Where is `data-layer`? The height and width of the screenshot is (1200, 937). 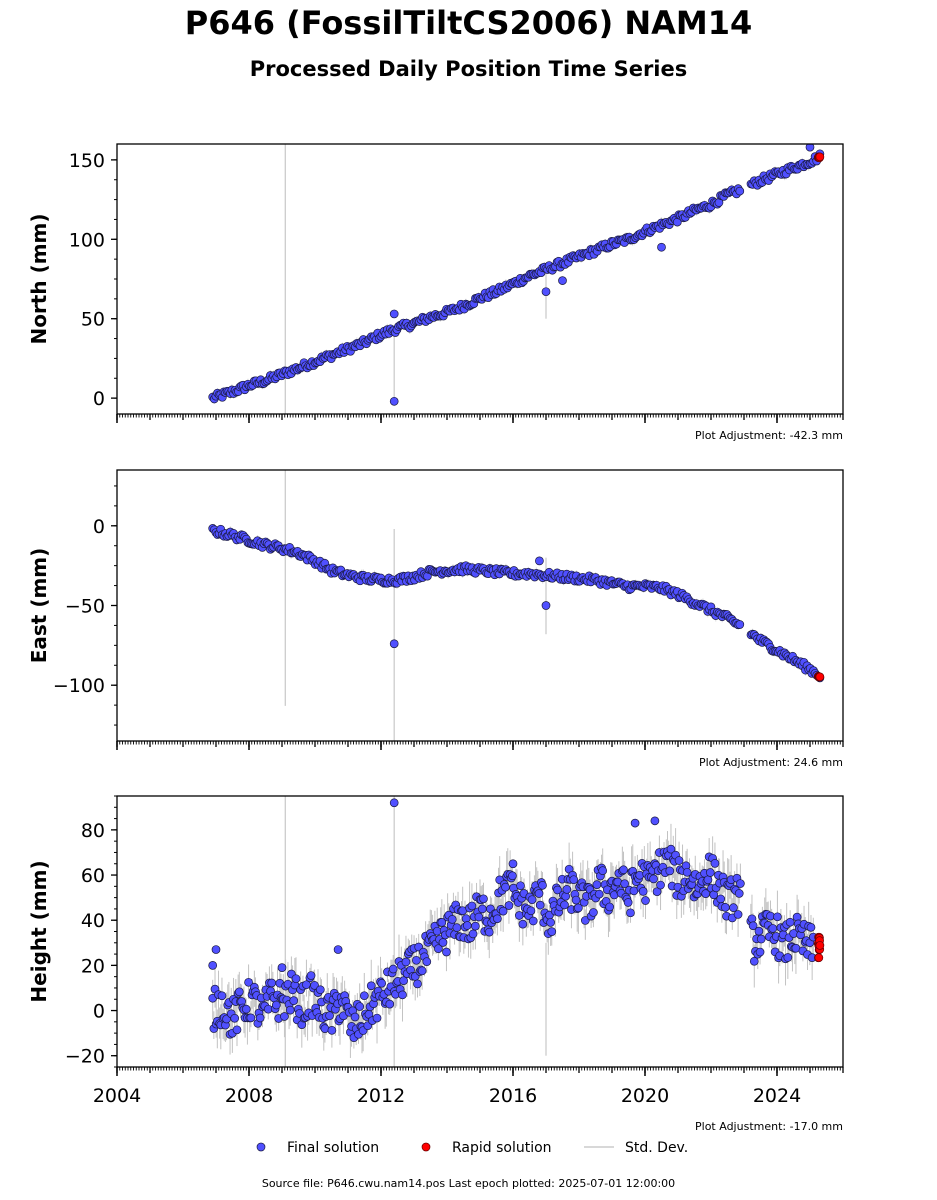
data-layer is located at coordinates (516, 931).